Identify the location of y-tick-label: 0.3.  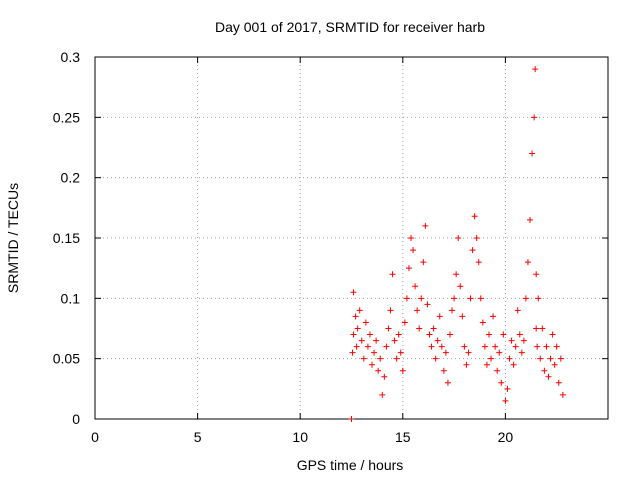
(71, 57).